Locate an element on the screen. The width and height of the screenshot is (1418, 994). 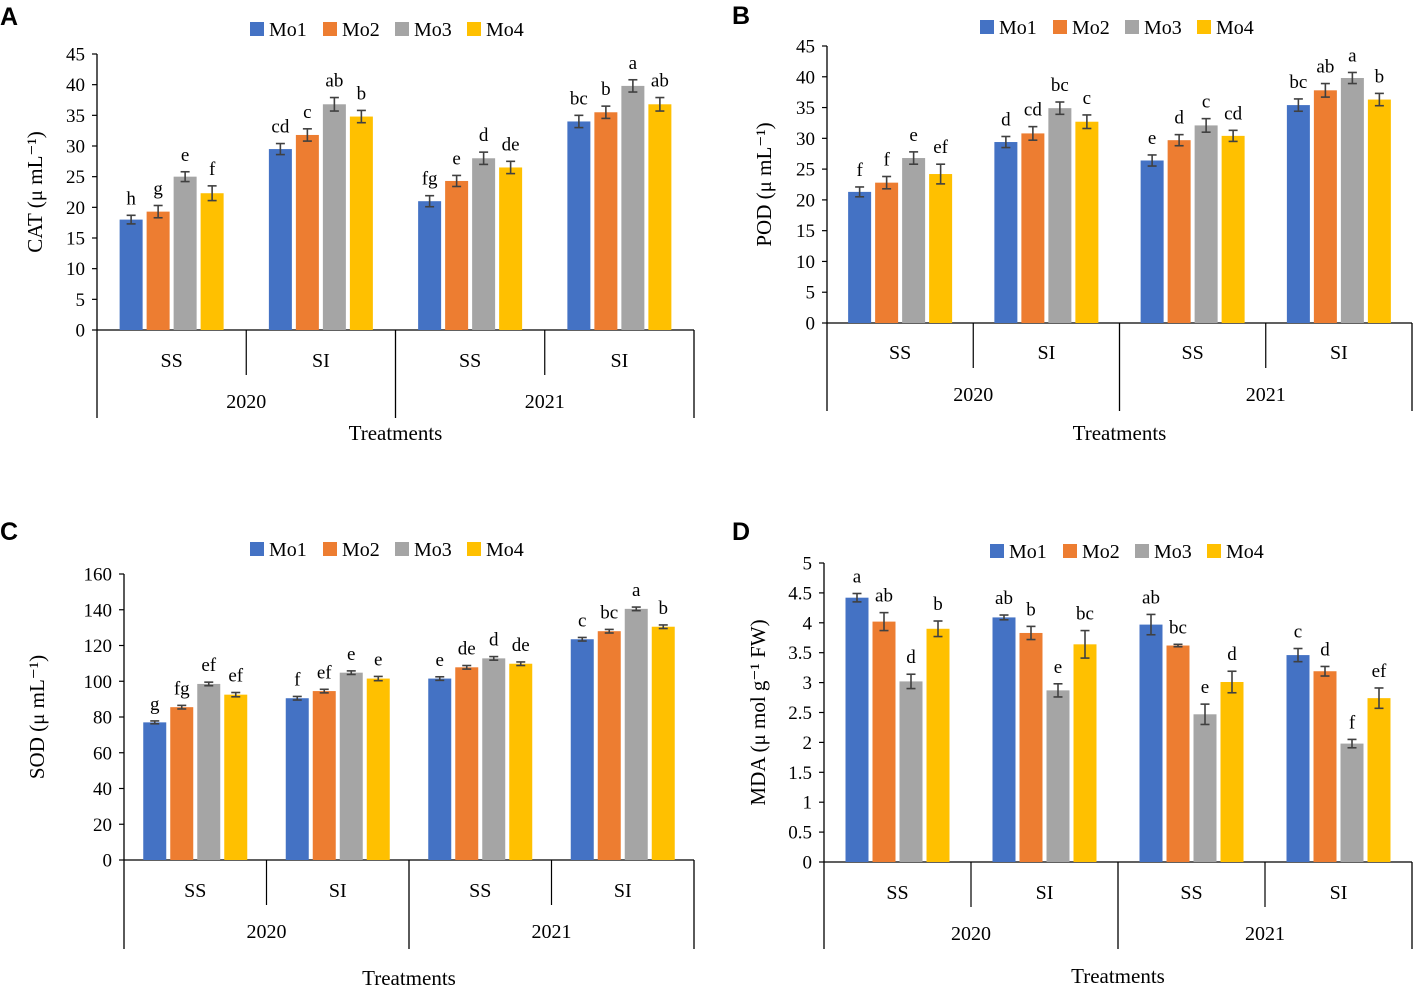
x-category-label: SS is located at coordinates (480, 891).